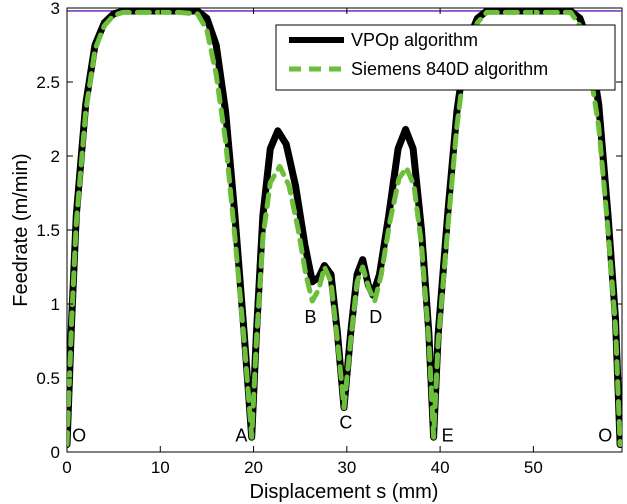 The height and width of the screenshot is (504, 627). Describe the element at coordinates (55, 9) in the screenshot. I see `y-tick-label: 3` at that location.